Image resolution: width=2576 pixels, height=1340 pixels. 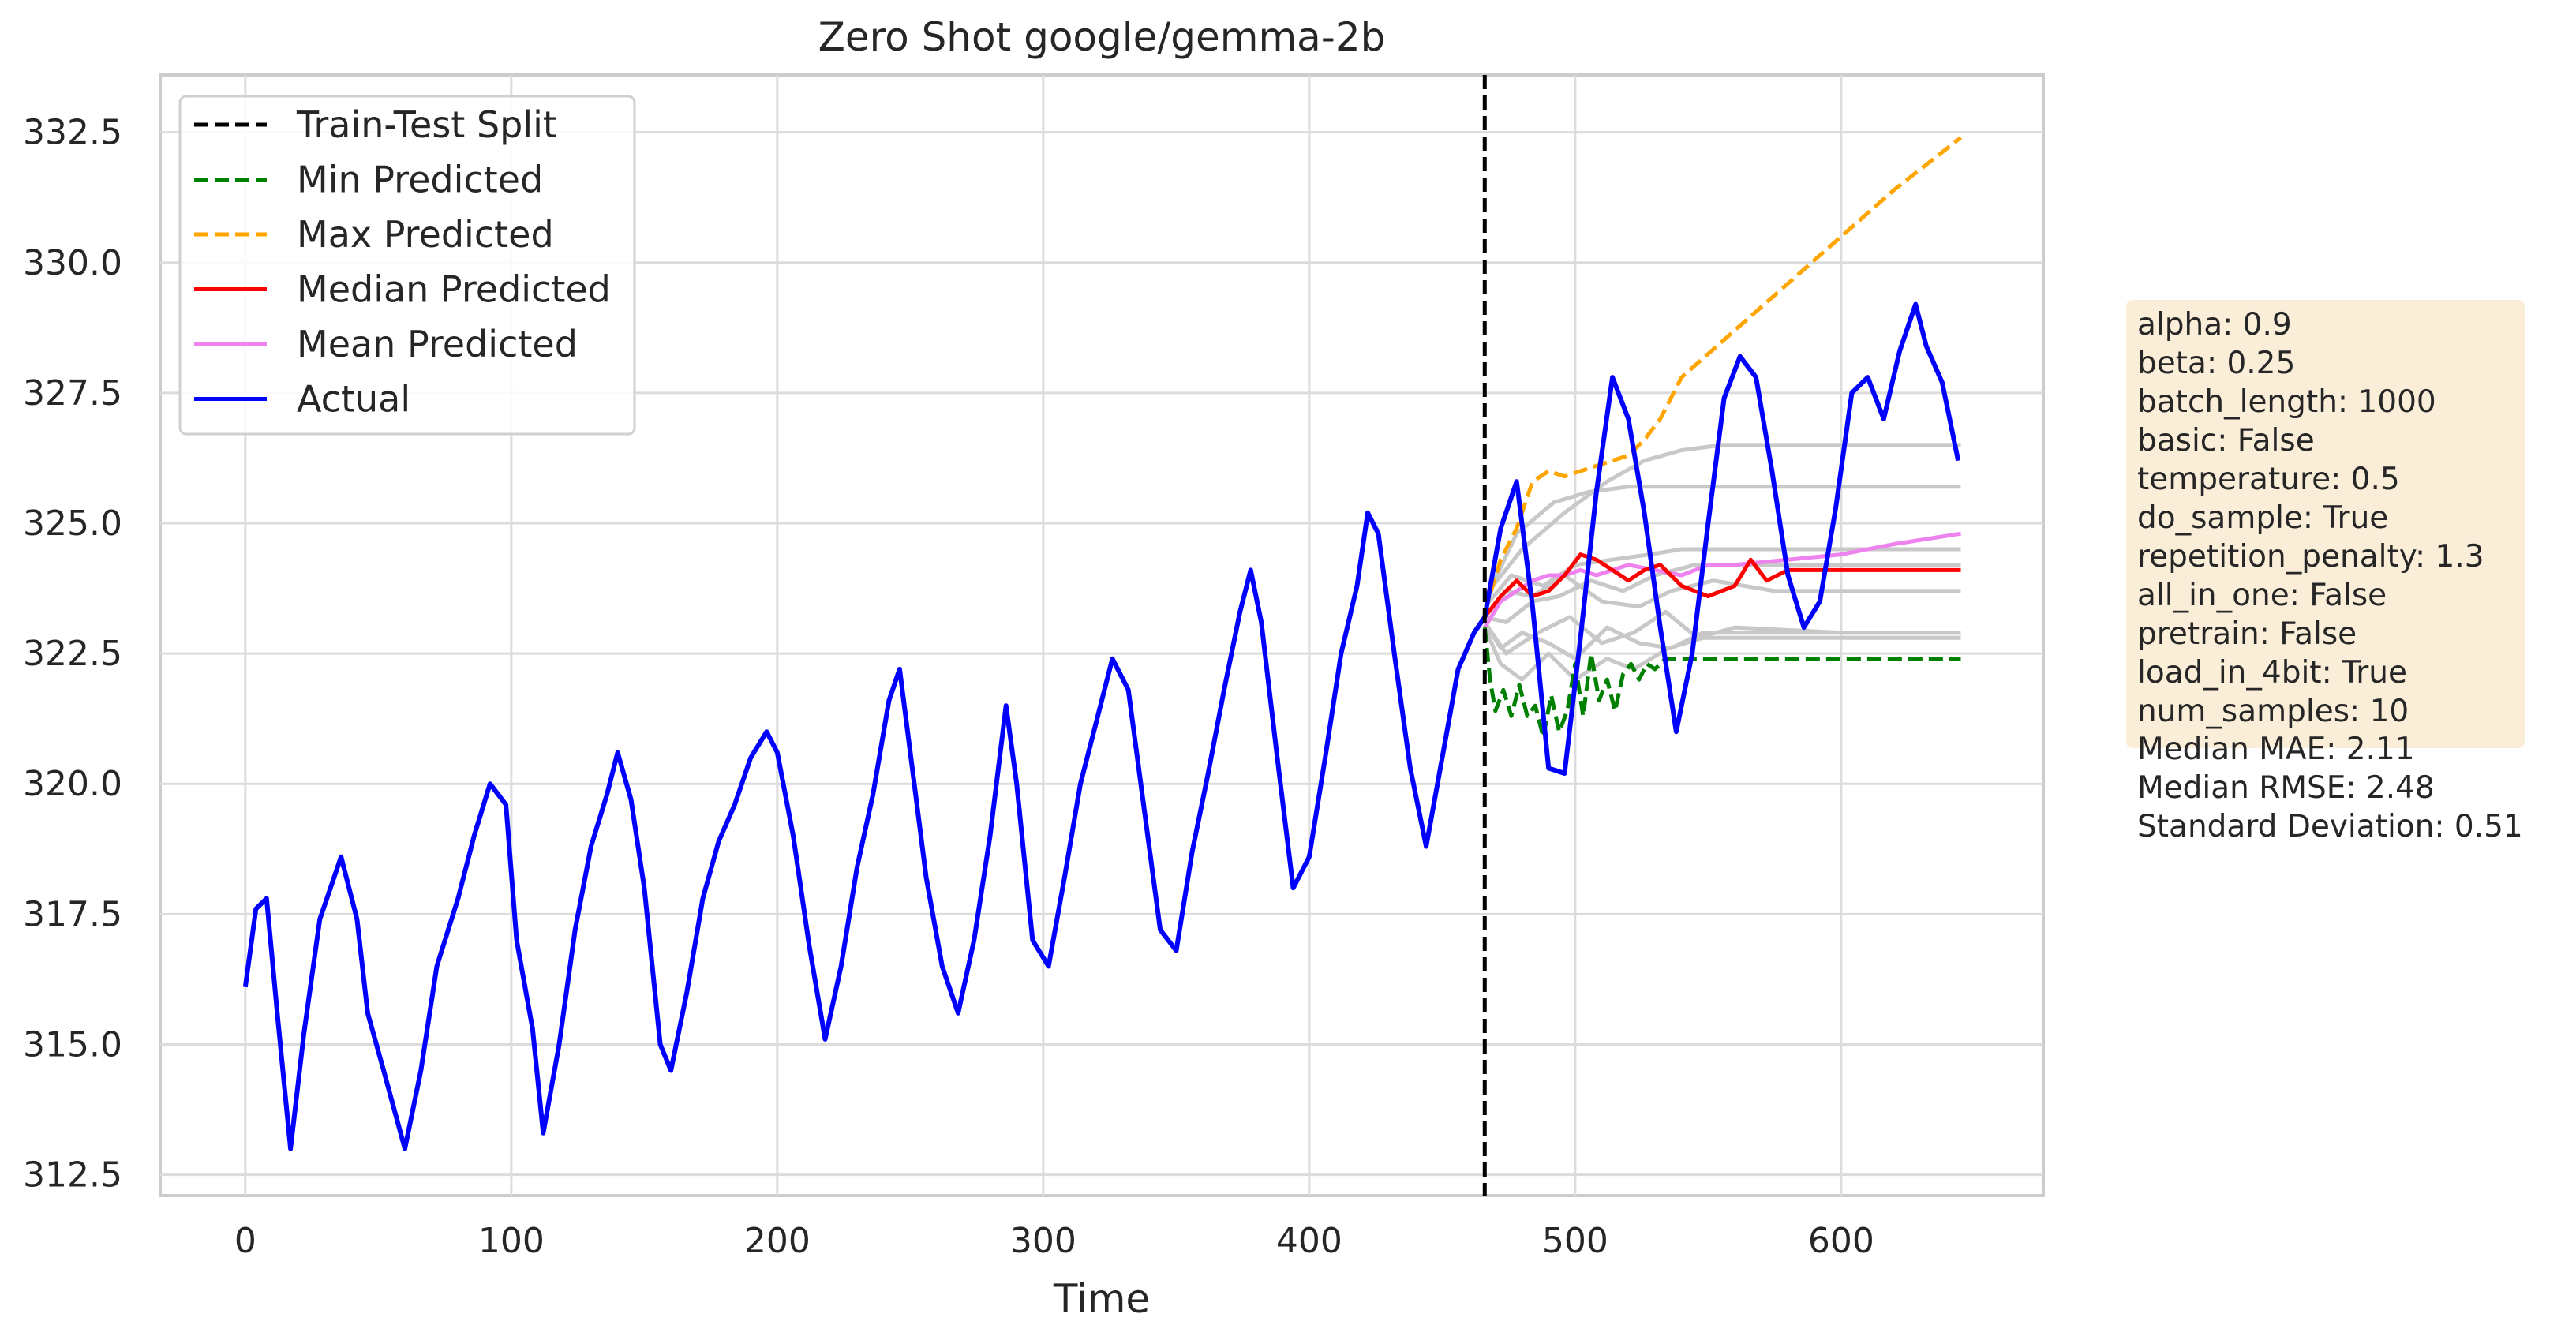 I want to click on param-line: all_in_one: False, so click(x=2262, y=595).